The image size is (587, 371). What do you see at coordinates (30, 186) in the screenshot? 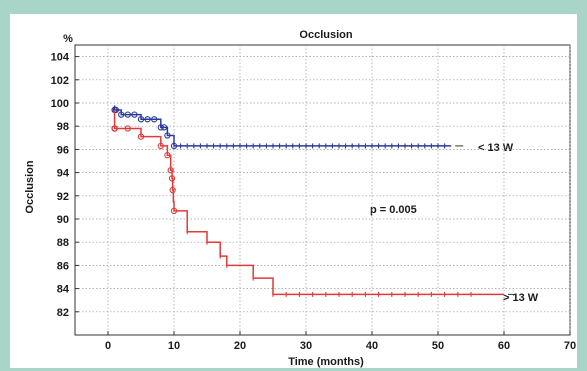
I see `y-axis-label: Occlusion` at bounding box center [30, 186].